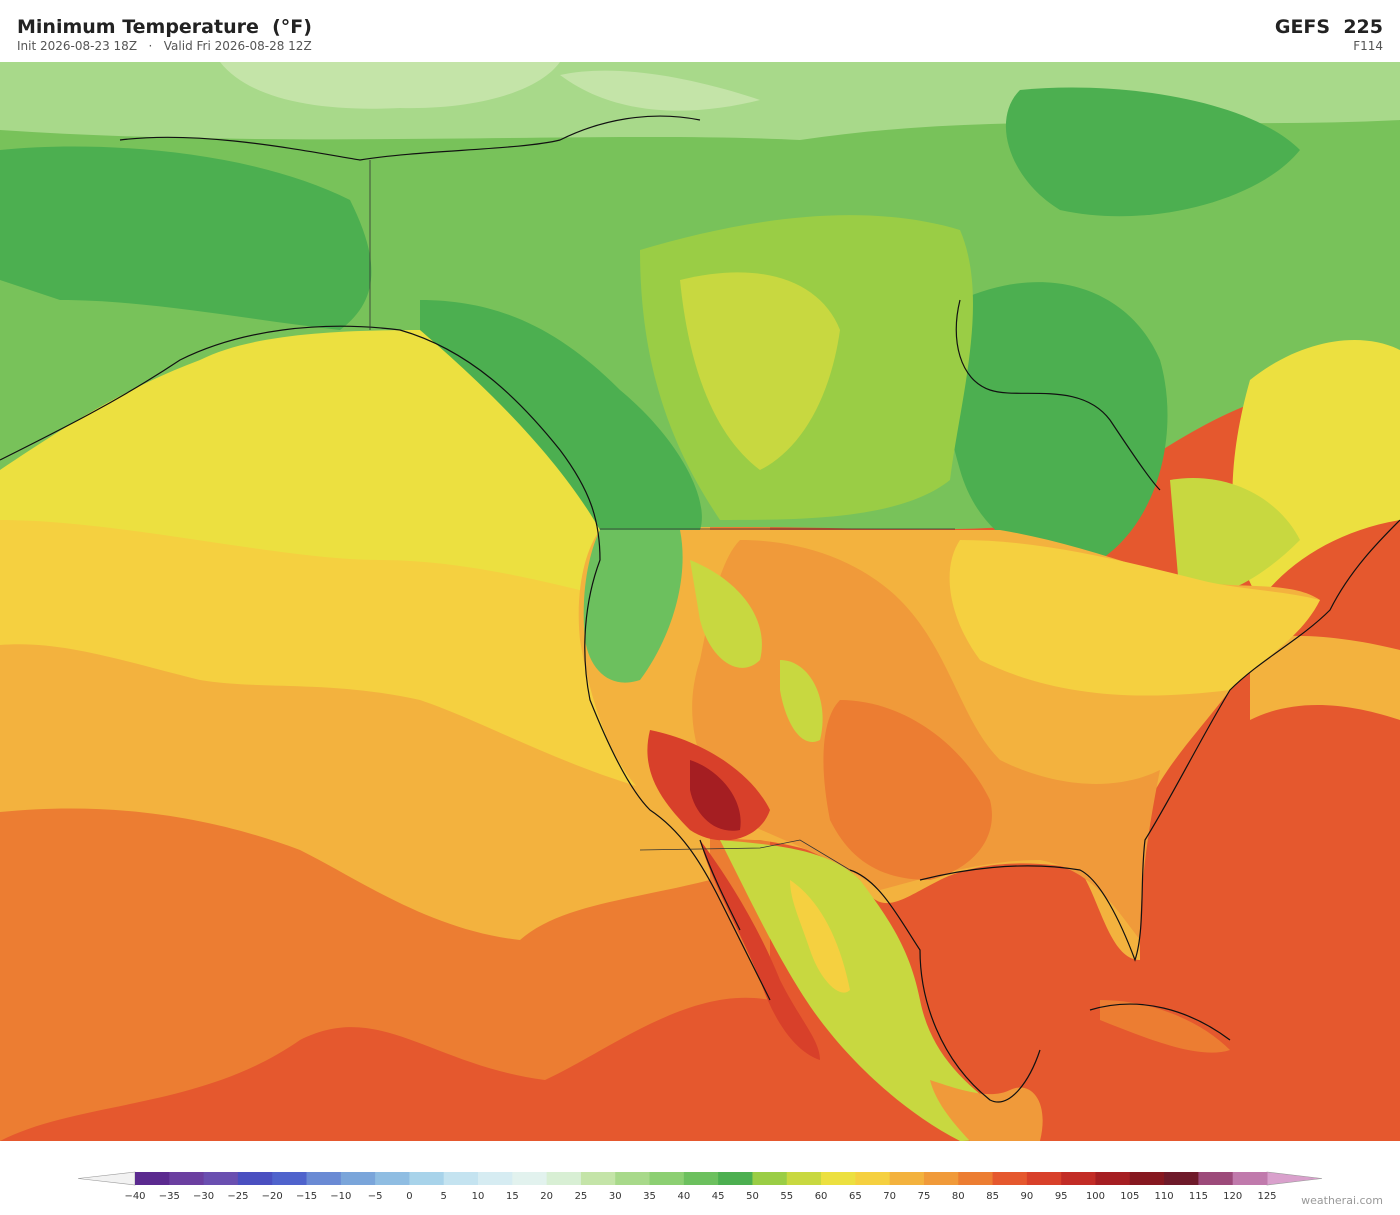  What do you see at coordinates (1294, 1178) in the screenshot?
I see `colorbar-over` at bounding box center [1294, 1178].